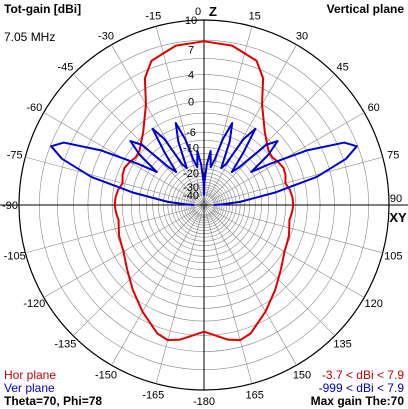 The width and height of the screenshot is (408, 409). Describe the element at coordinates (30, 37) in the screenshot. I see `frequency-label: 7.05 MHz` at that location.